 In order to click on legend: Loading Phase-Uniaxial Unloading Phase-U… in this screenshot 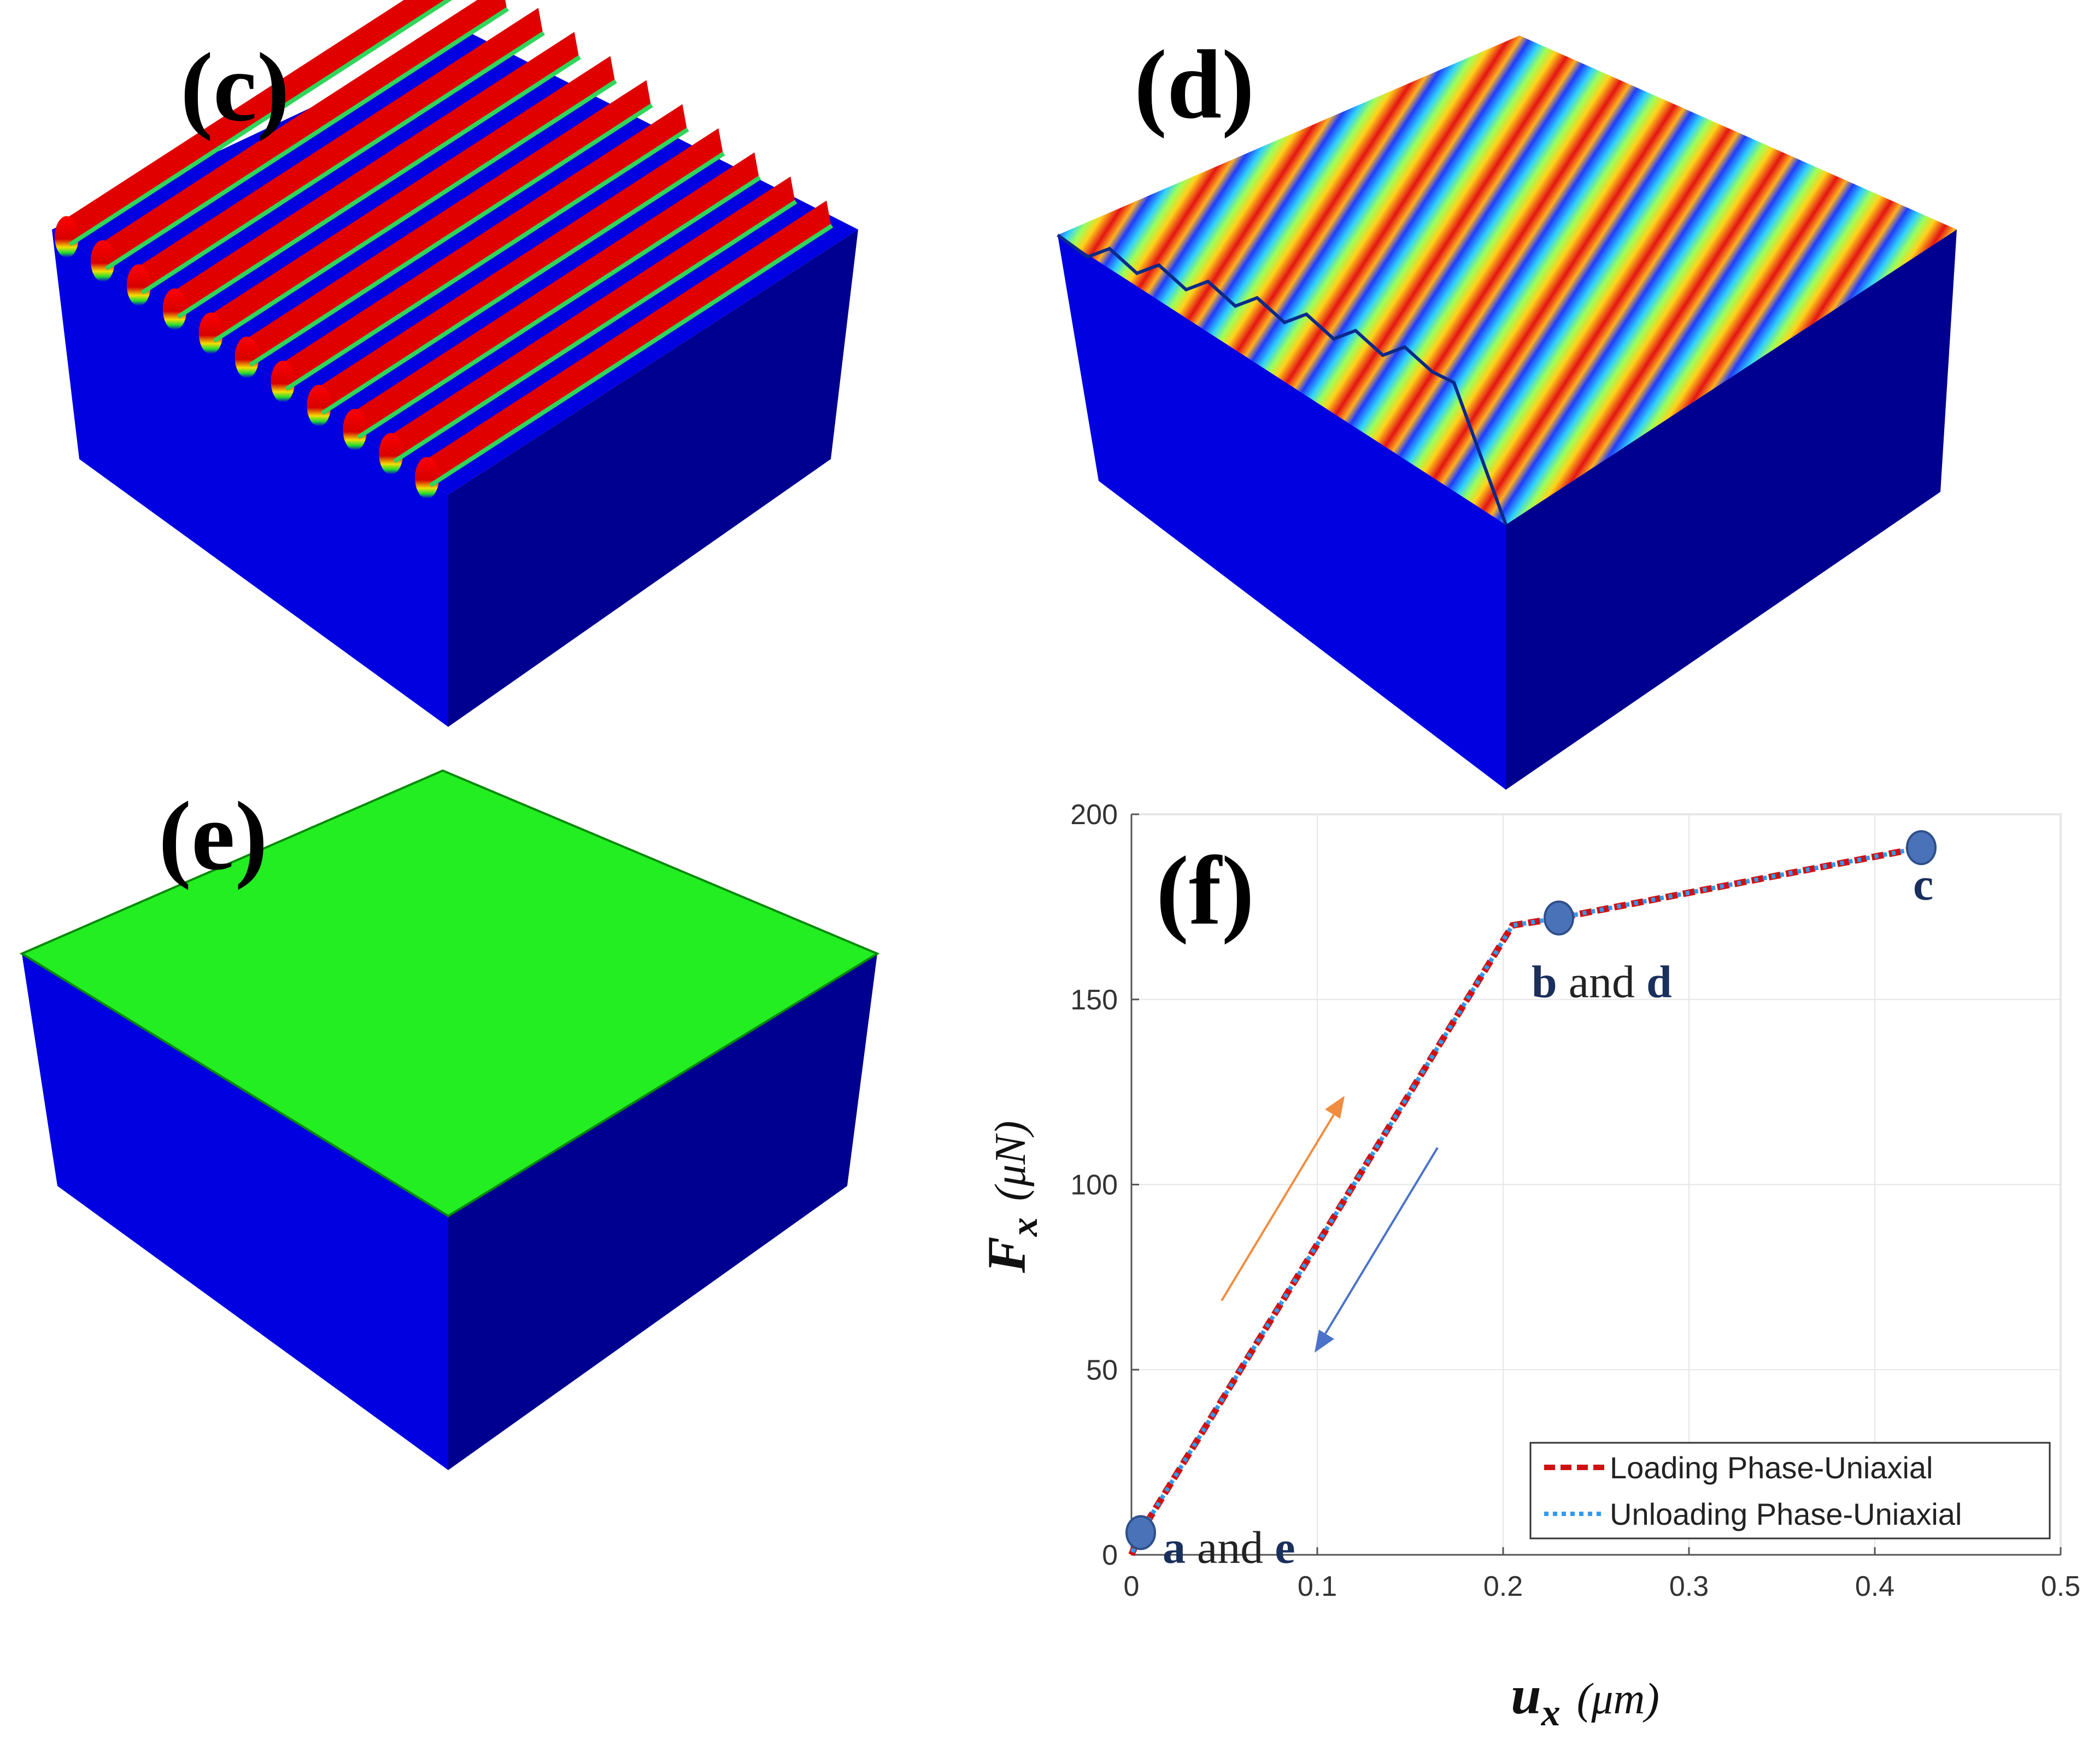, I will do `click(1790, 1491)`.